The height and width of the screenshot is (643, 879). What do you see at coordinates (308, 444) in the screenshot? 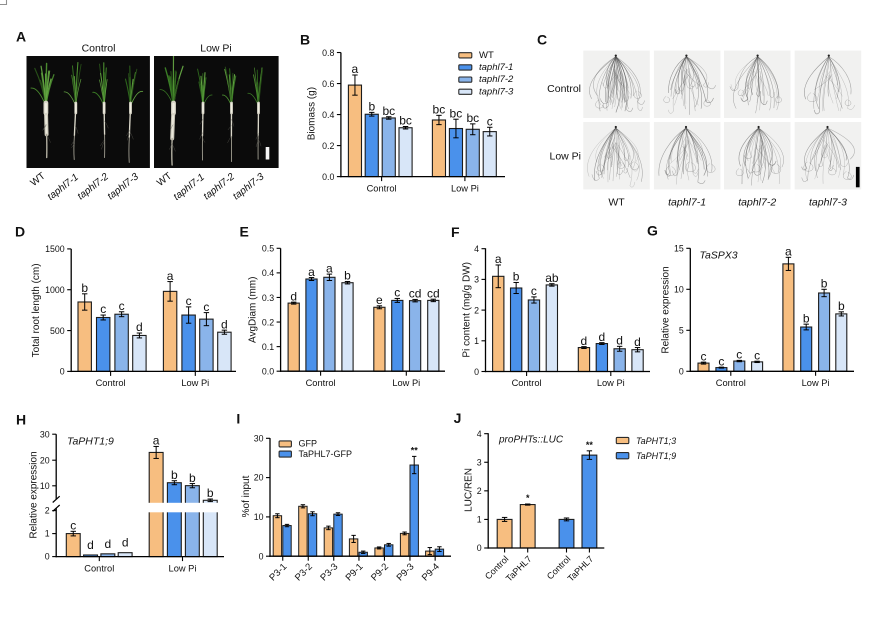
I see `svg-text: GFP` at bounding box center [308, 444].